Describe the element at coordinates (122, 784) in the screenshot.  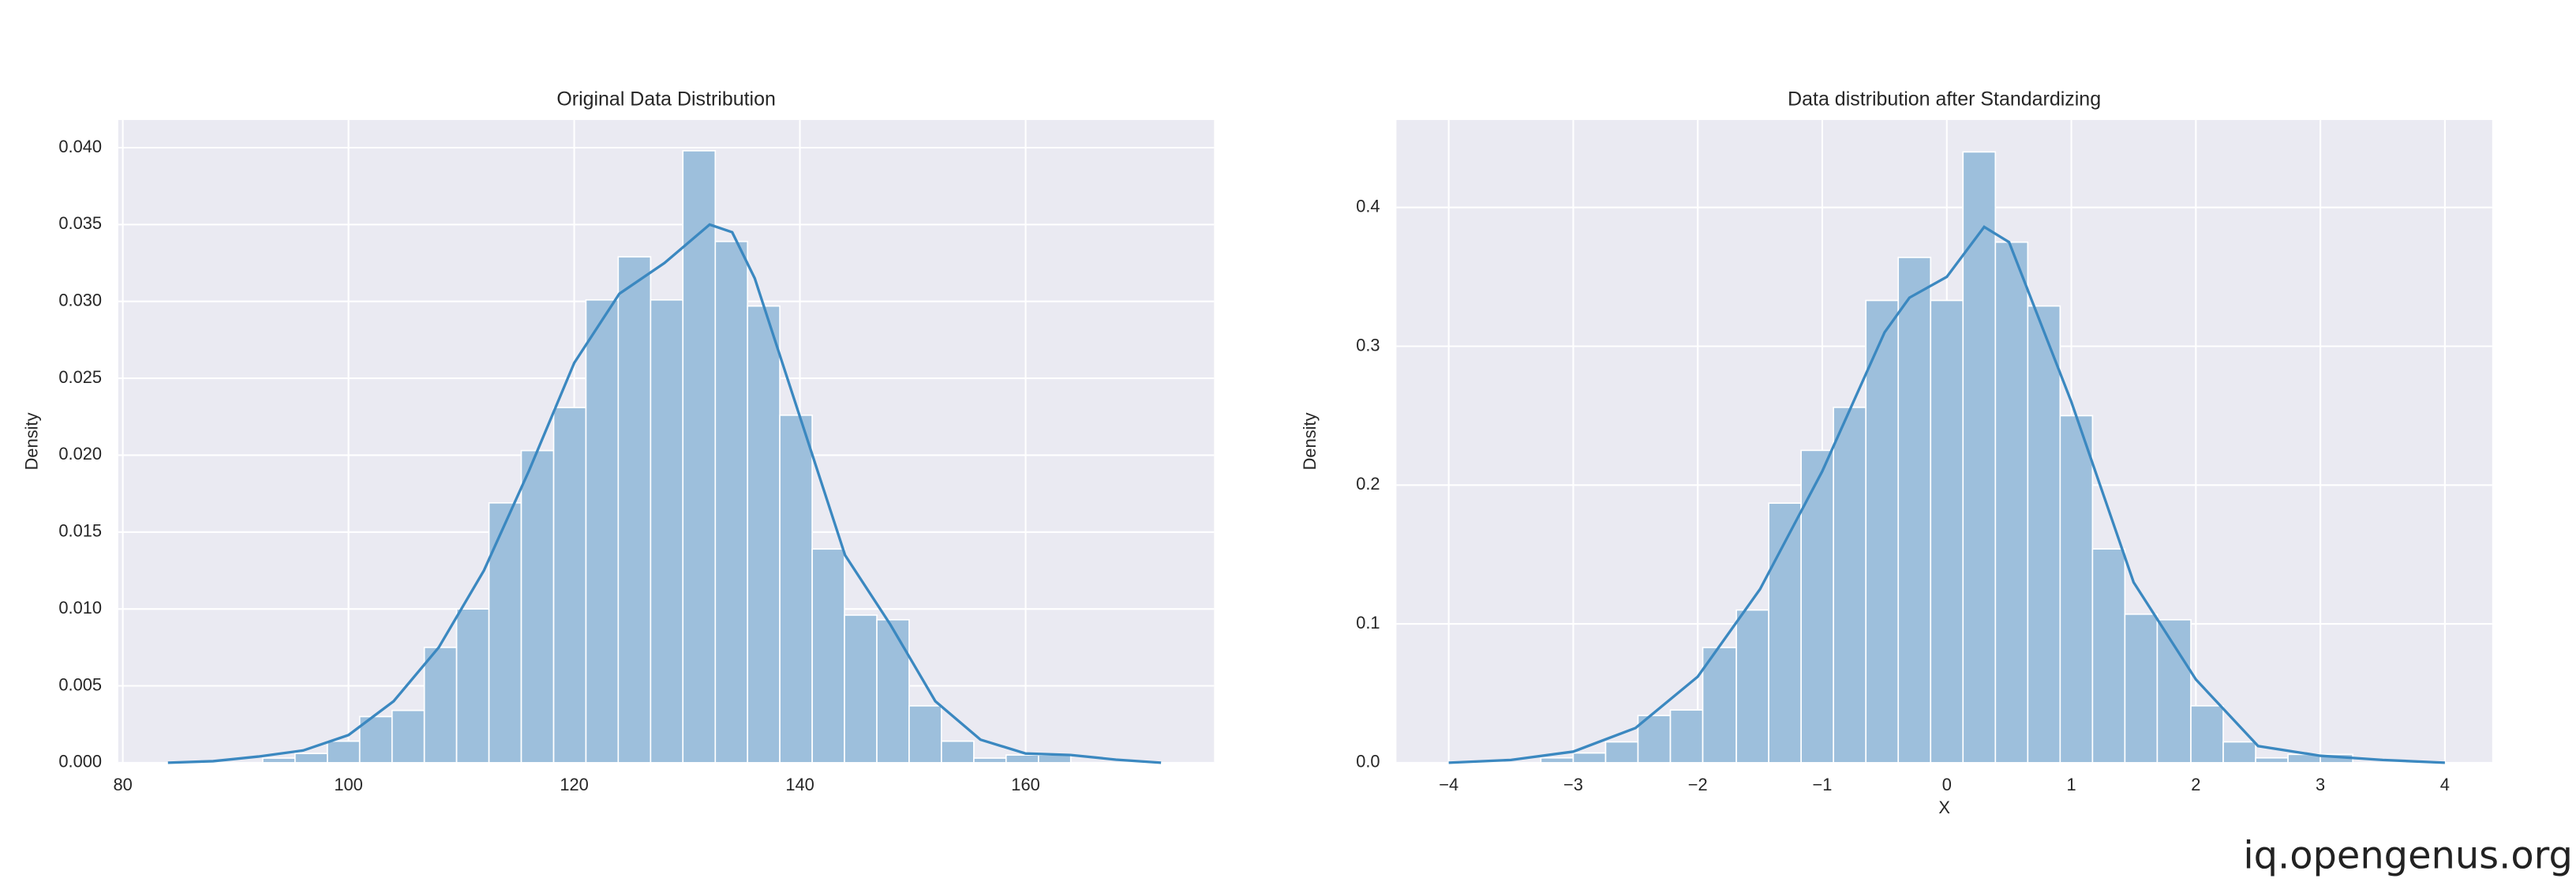
I see `x-tick-label: 80` at that location.